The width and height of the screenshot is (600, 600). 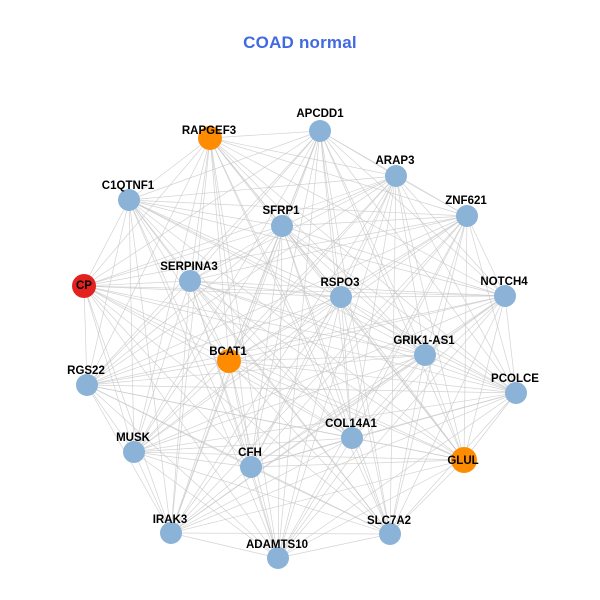 I want to click on node-label-SFRP1: SFRP1, so click(x=281, y=211).